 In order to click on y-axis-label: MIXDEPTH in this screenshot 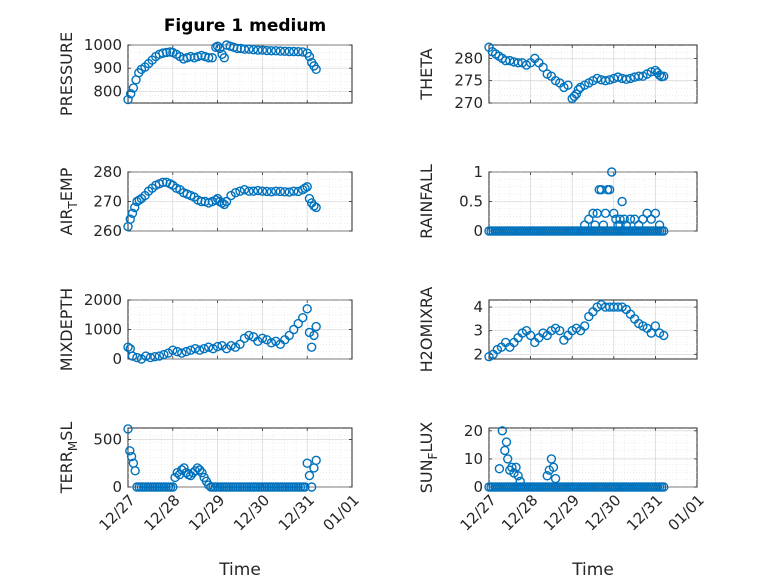, I will do `click(66, 329)`.